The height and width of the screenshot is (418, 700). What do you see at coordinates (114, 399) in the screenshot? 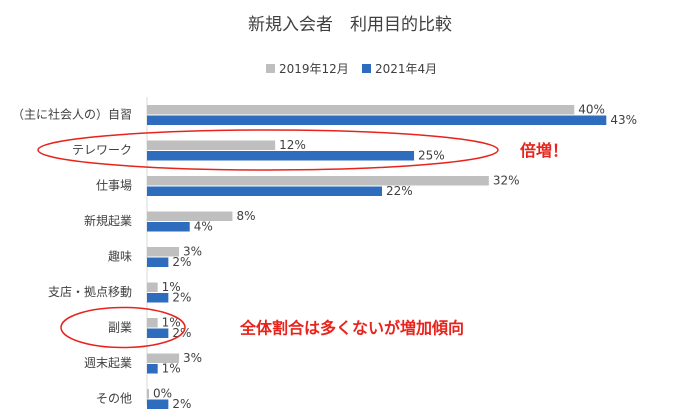
I see `category-label: その他` at bounding box center [114, 399].